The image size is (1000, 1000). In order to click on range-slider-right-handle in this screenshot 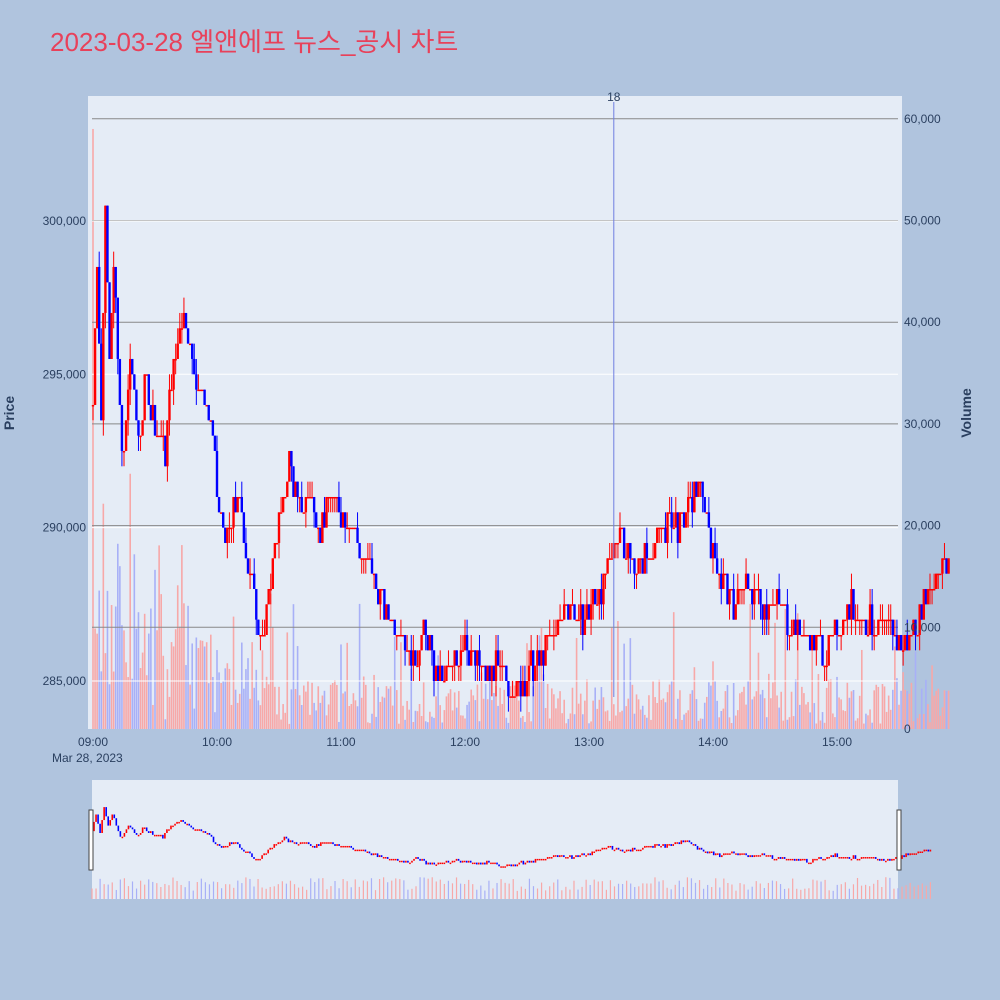, I will do `click(899, 840)`.